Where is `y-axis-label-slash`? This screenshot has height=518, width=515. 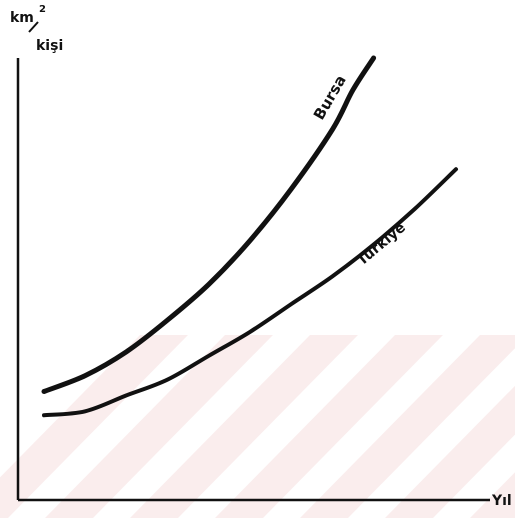
y-axis-label-slash is located at coordinates (33, 27).